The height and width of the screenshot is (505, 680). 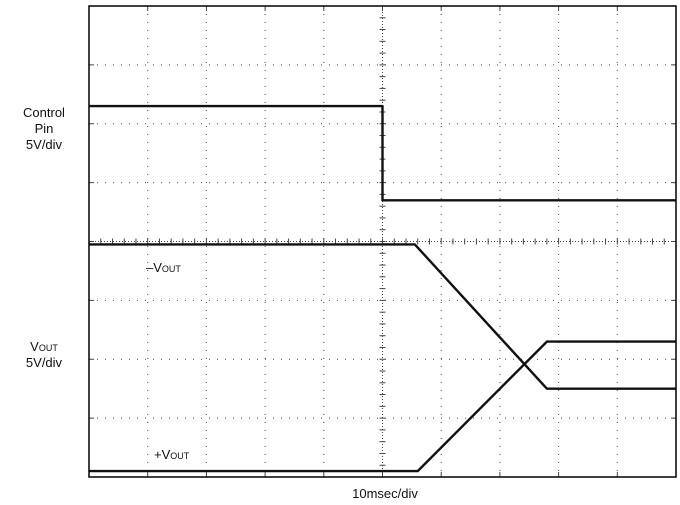 What do you see at coordinates (44, 362) in the screenshot?
I see `vout-label-line2: 5V/div` at bounding box center [44, 362].